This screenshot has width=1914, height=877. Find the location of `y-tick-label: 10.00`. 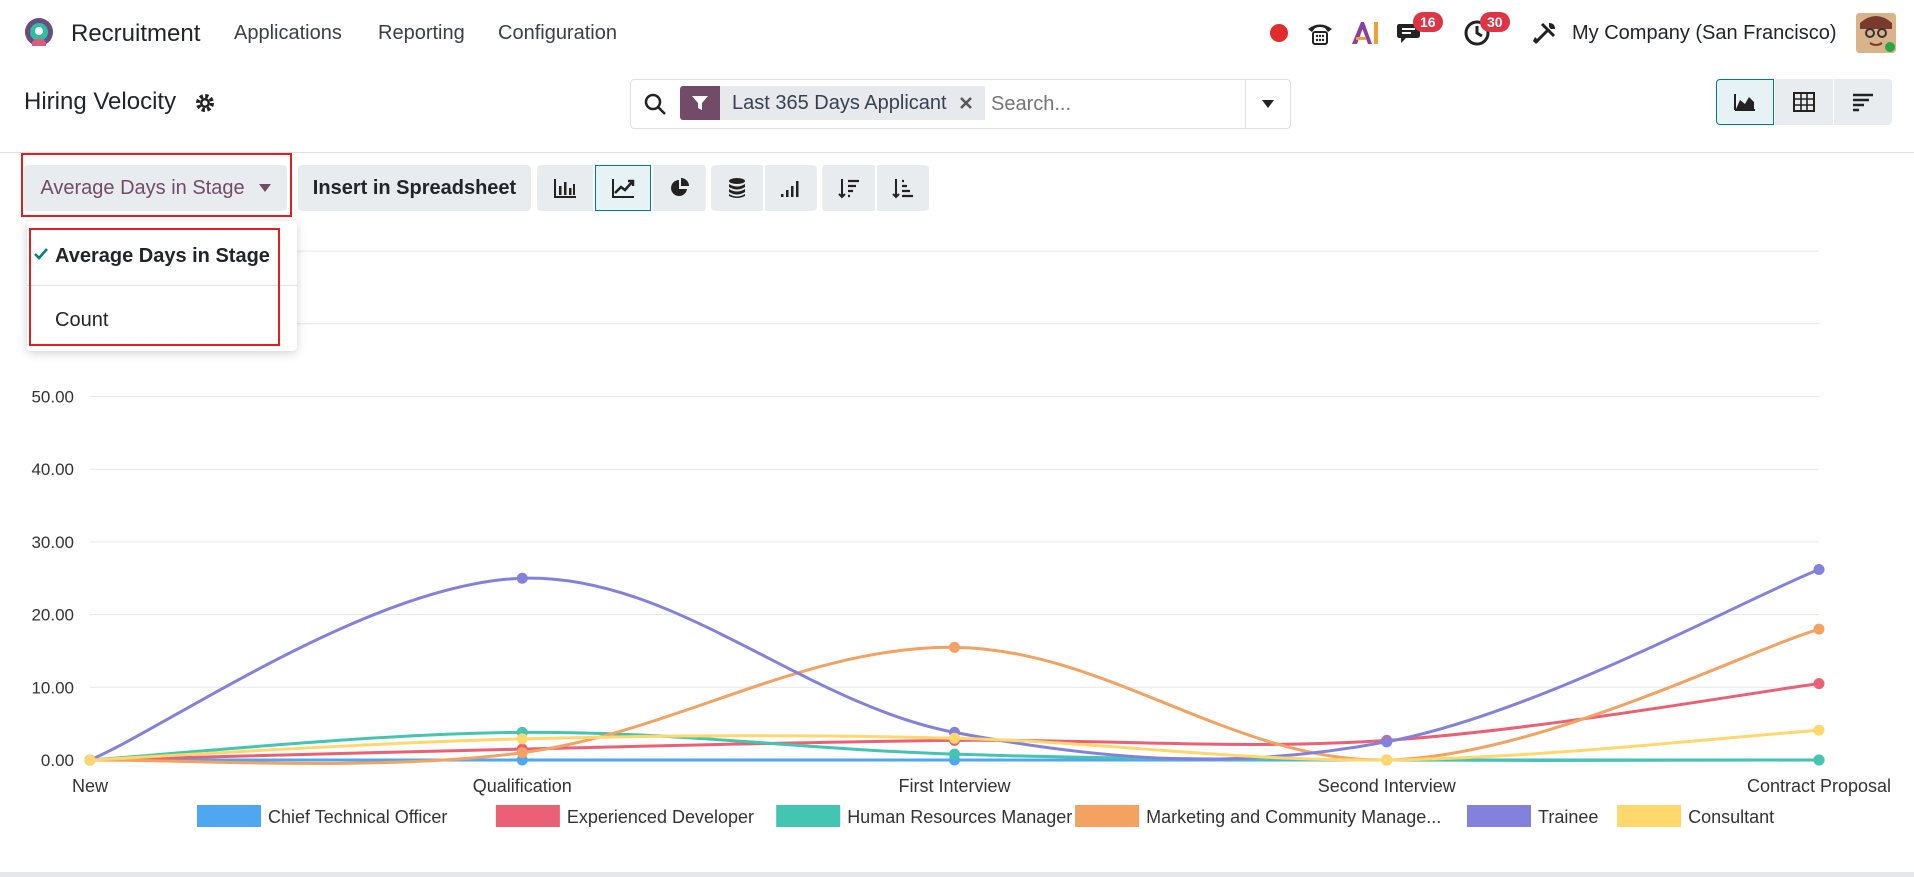

y-tick-label: 10.00 is located at coordinates (52, 687).